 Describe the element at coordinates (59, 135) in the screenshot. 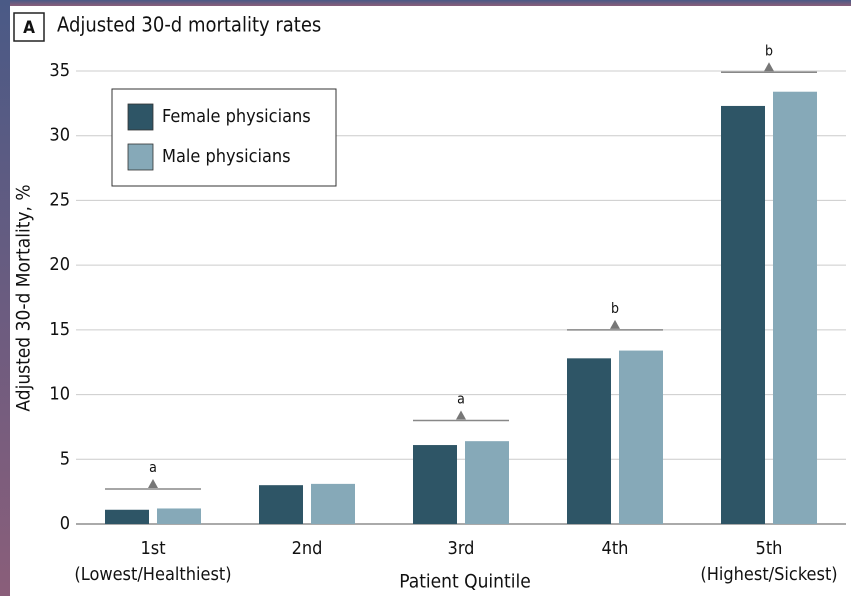

I see `y-tick-label: 30` at that location.